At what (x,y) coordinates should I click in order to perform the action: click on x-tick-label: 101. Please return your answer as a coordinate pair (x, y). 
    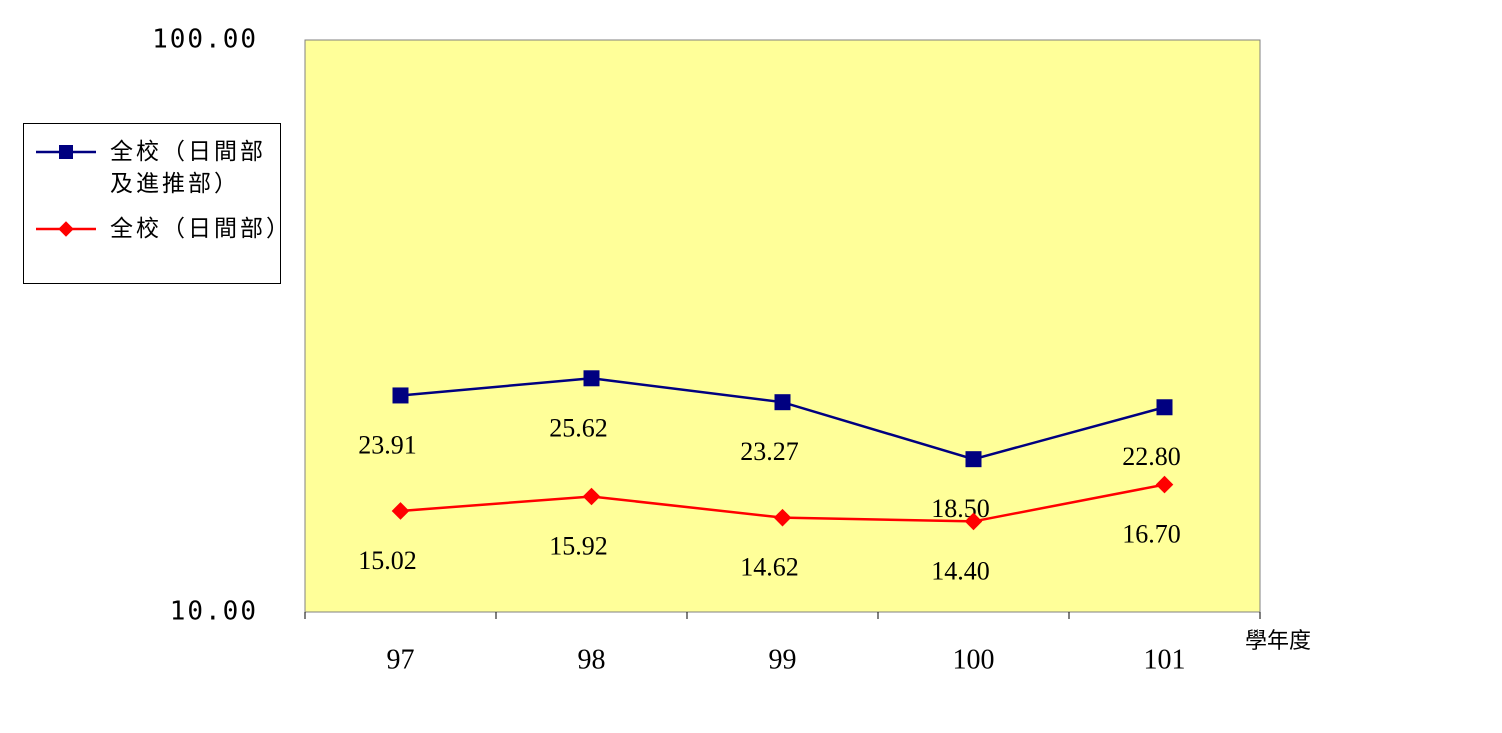
    Looking at the image, I should click on (1165, 659).